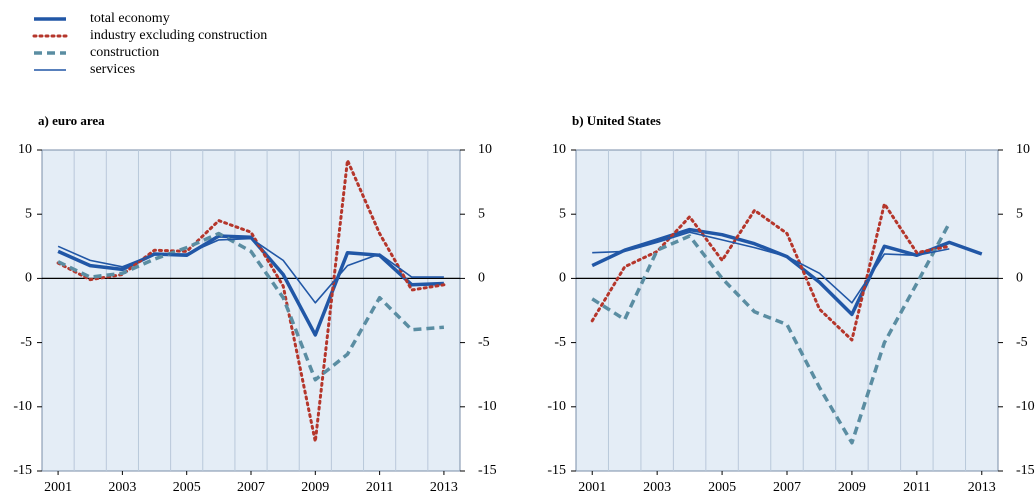 The width and height of the screenshot is (1035, 498). What do you see at coordinates (112, 69) in the screenshot?
I see `legend-label: services` at bounding box center [112, 69].